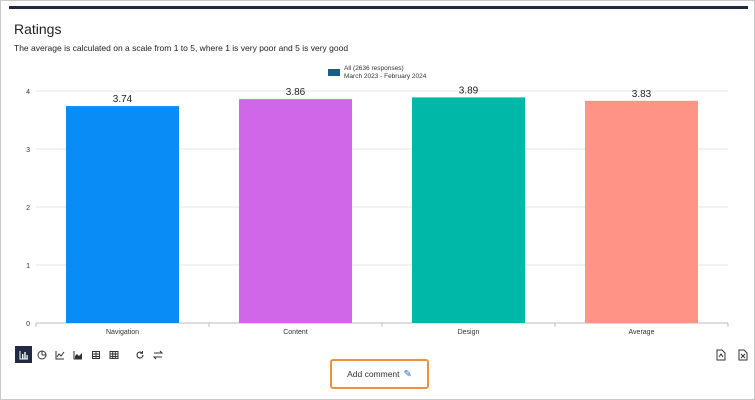  I want to click on reset-icon, so click(139, 354).